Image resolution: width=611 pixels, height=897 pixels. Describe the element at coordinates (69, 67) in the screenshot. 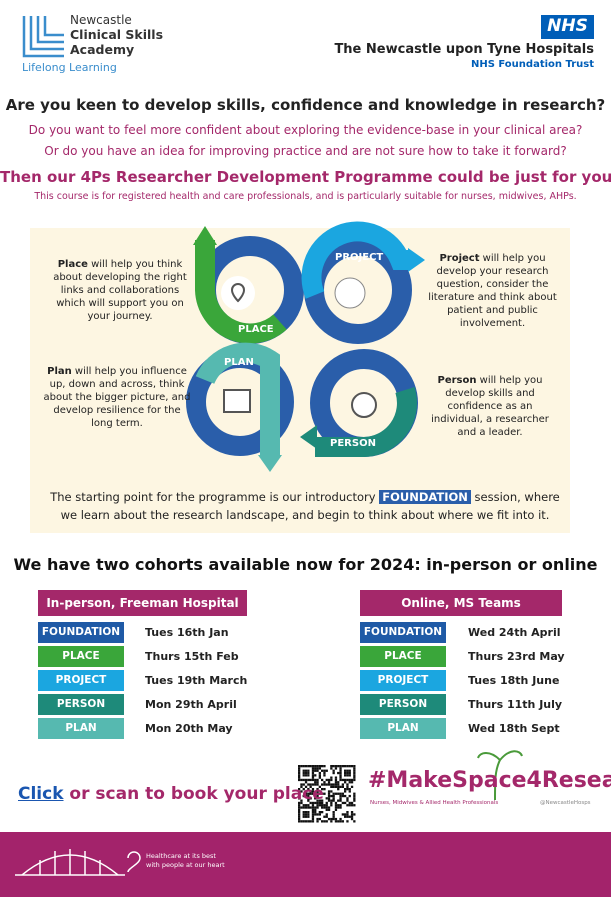

I see `tagline: Lifelong Learning` at that location.